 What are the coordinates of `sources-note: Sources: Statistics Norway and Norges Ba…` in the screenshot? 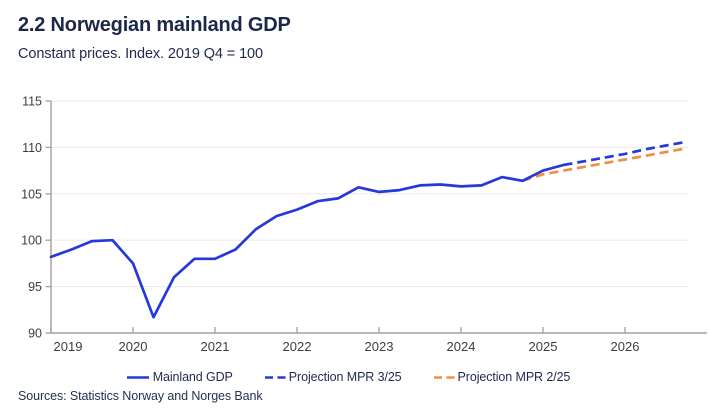 It's located at (140, 396).